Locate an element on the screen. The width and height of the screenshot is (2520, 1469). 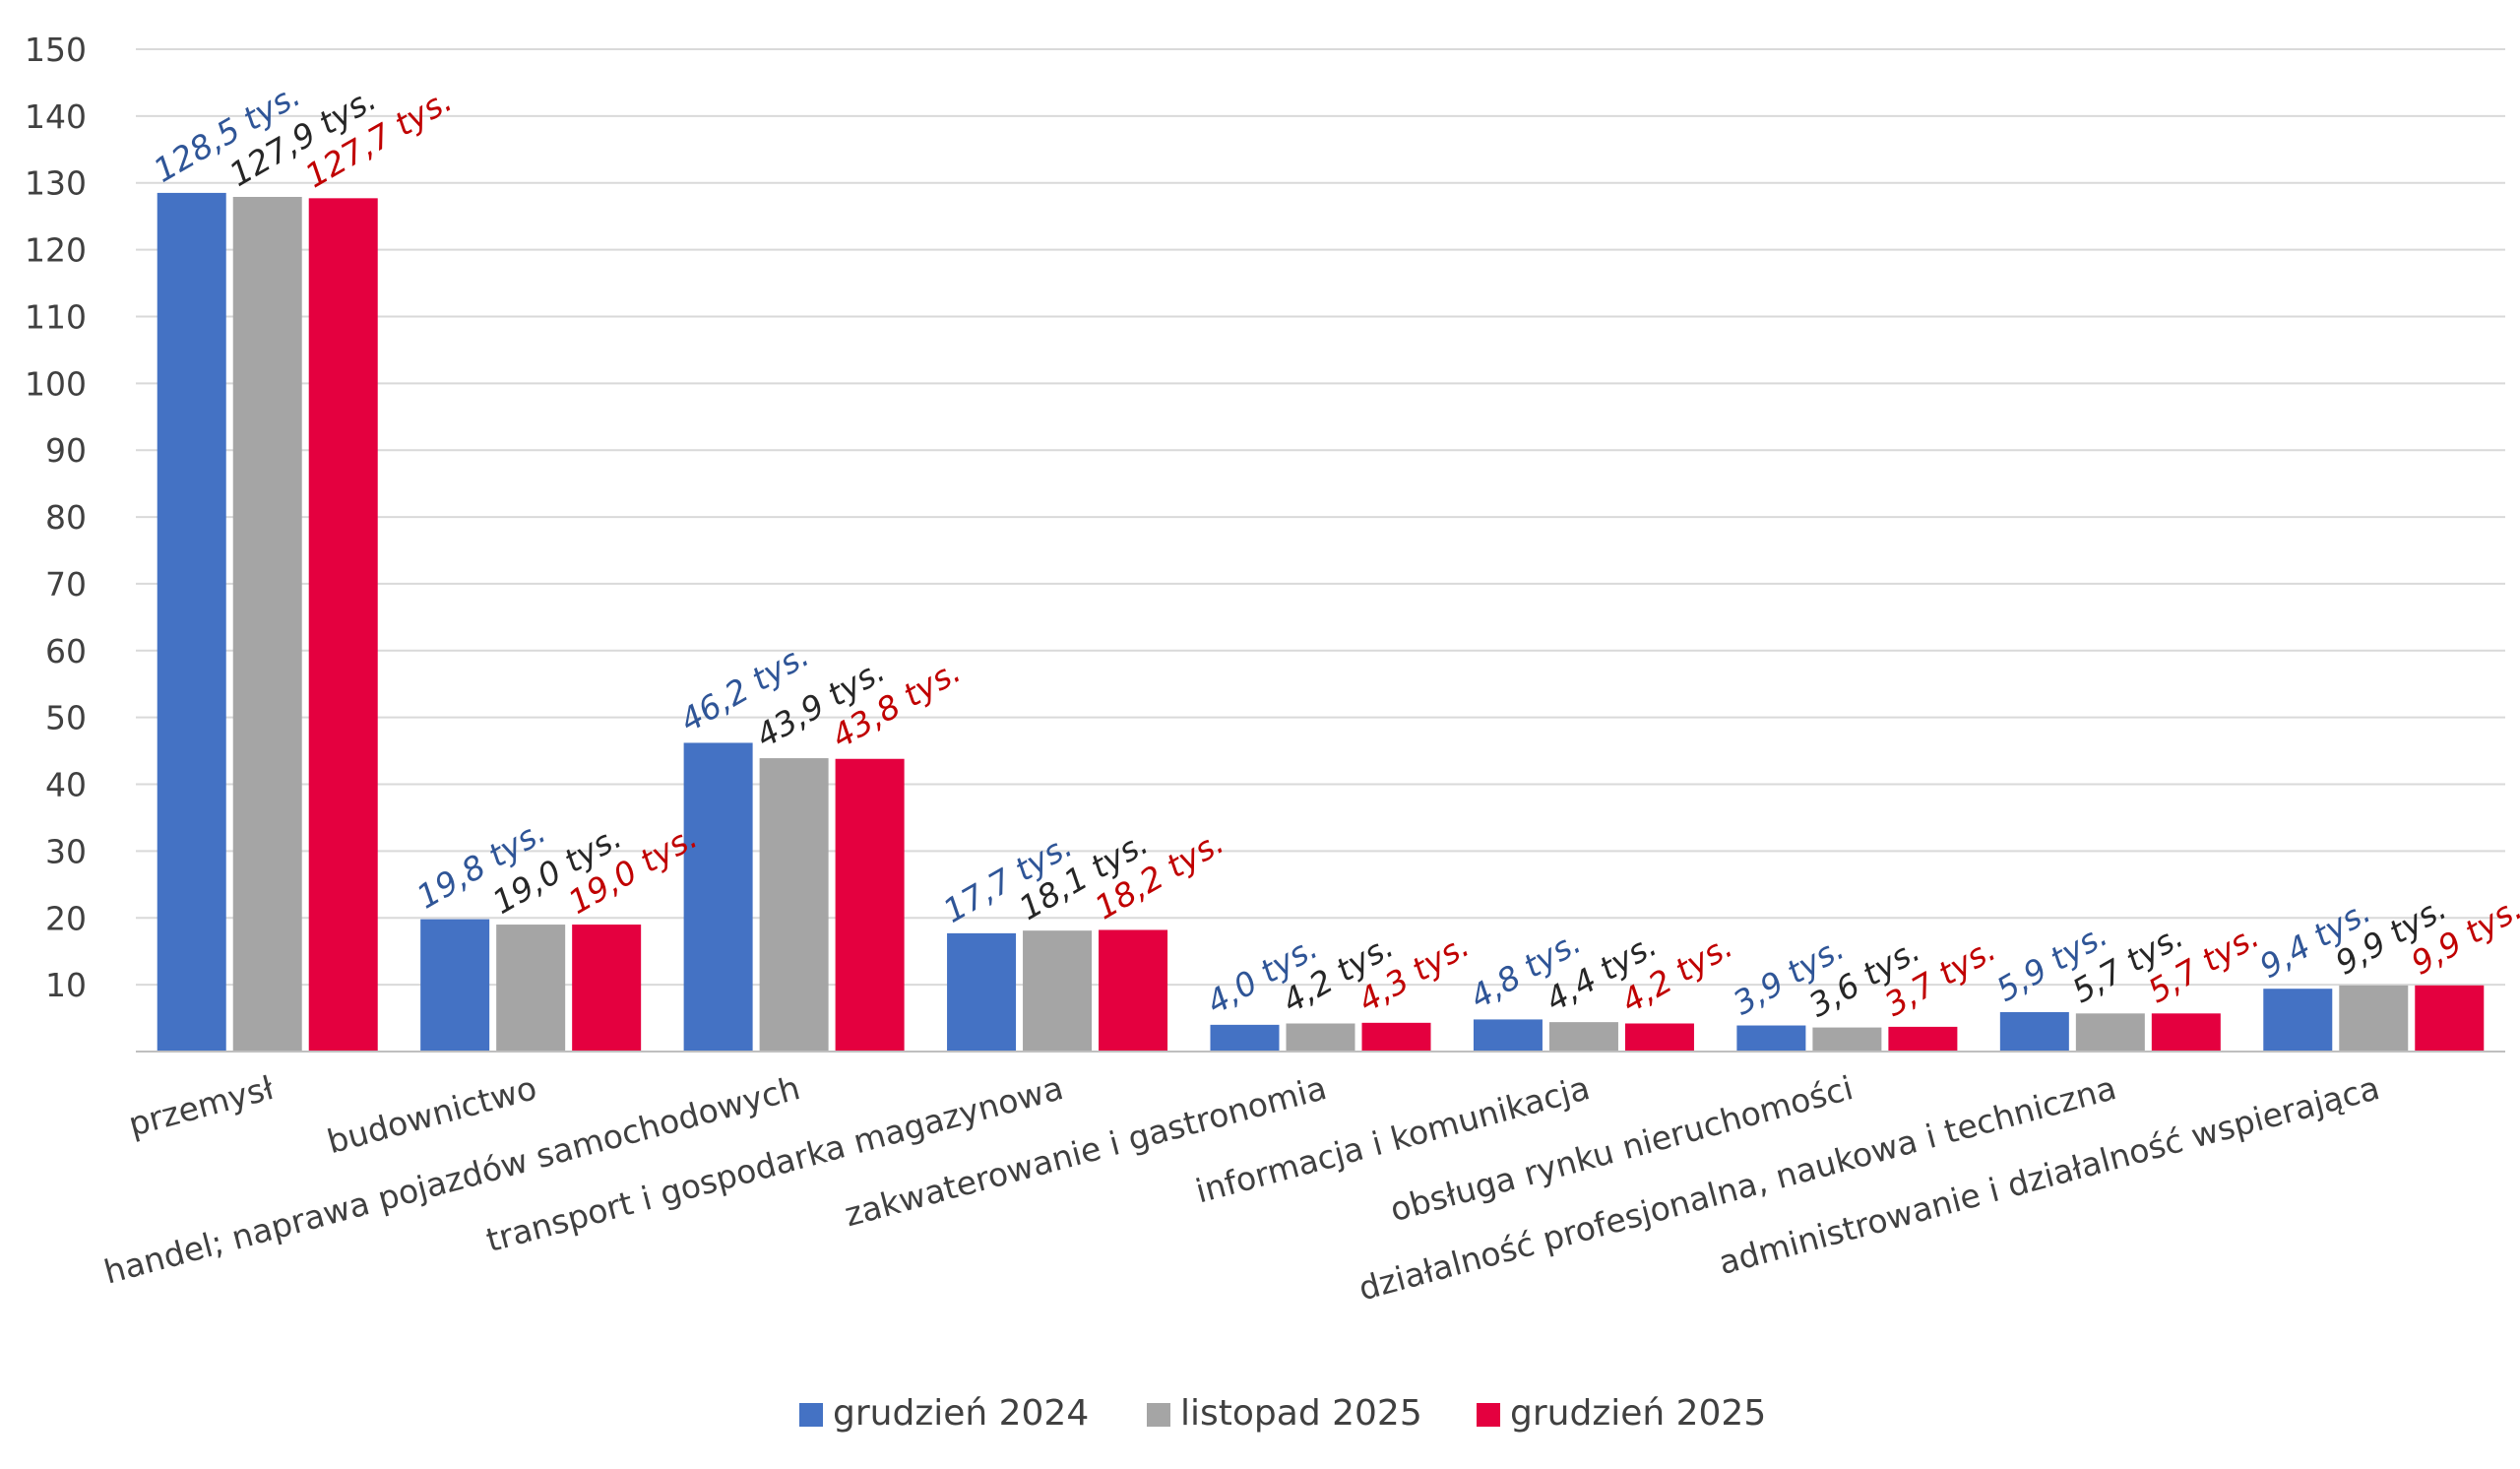
legend: grudzień 2024 listopad 2025 grudzień 2025 is located at coordinates (1282, 1413).